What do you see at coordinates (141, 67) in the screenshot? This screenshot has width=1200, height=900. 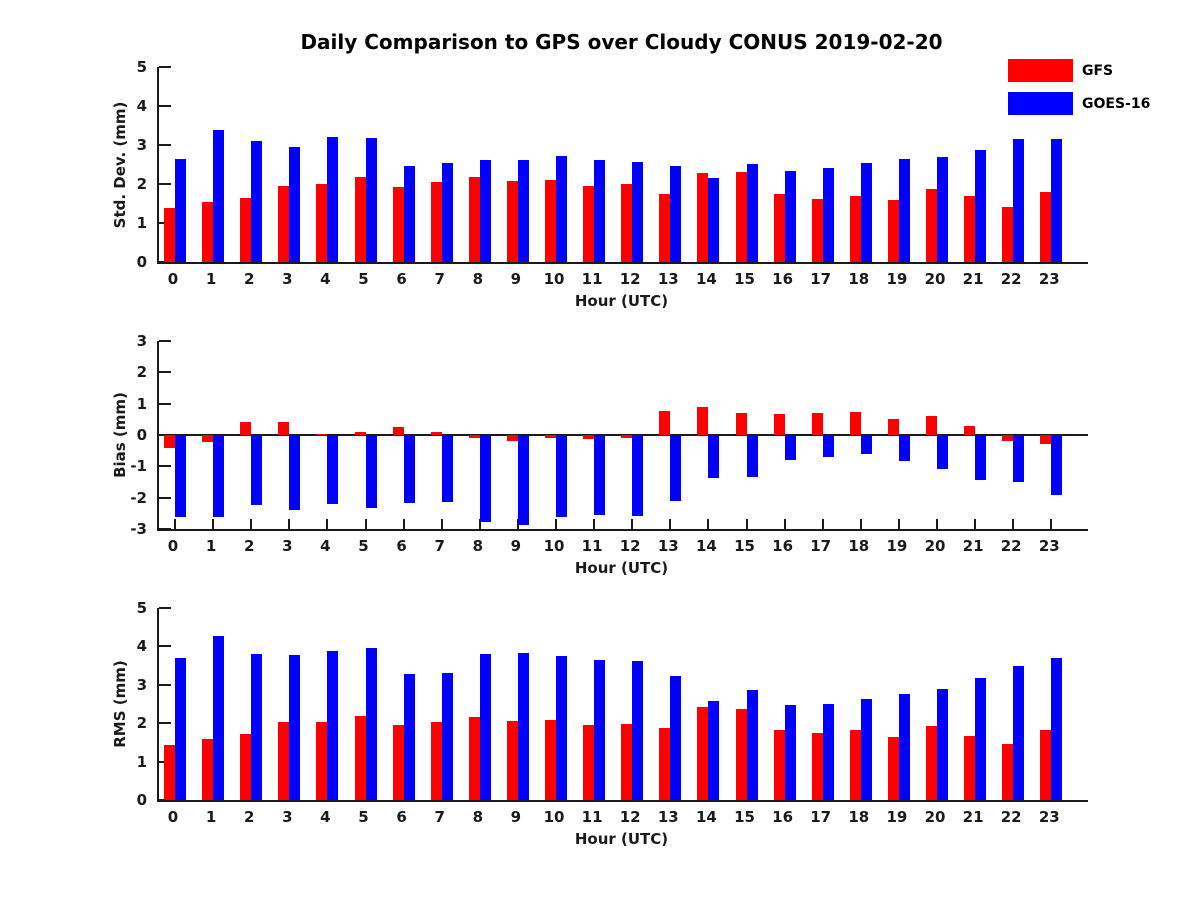 I see `y-tick-label: 5` at bounding box center [141, 67].